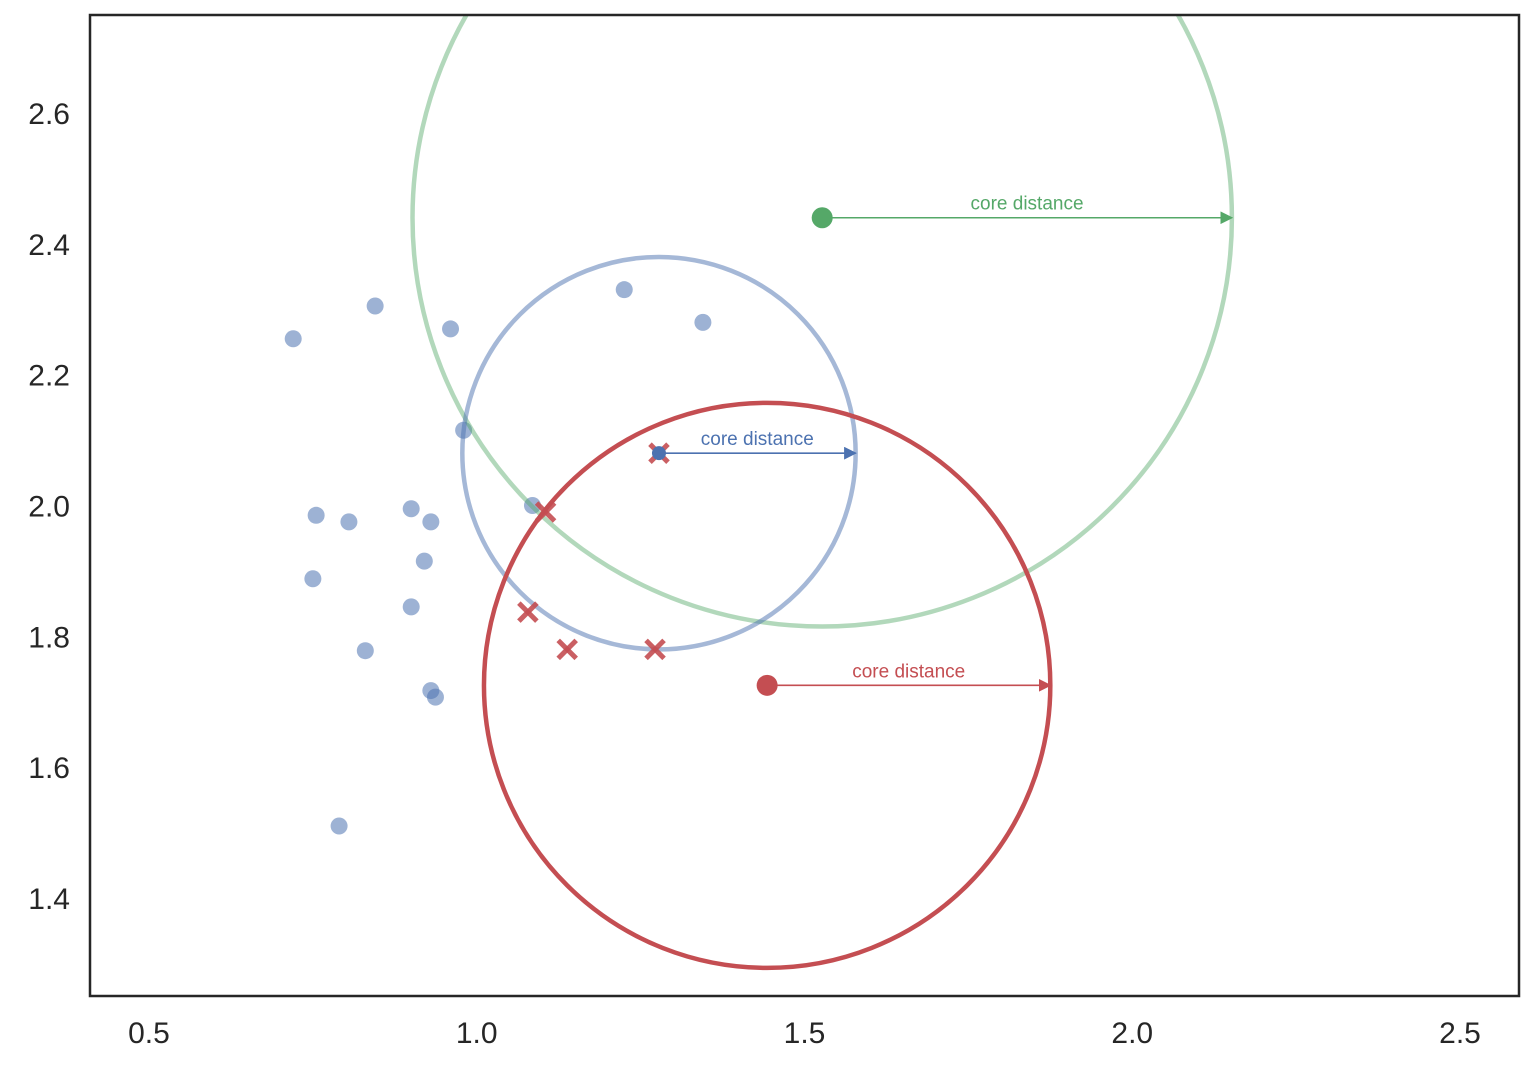  I want to click on y-tick-label: 1.4, so click(49, 899).